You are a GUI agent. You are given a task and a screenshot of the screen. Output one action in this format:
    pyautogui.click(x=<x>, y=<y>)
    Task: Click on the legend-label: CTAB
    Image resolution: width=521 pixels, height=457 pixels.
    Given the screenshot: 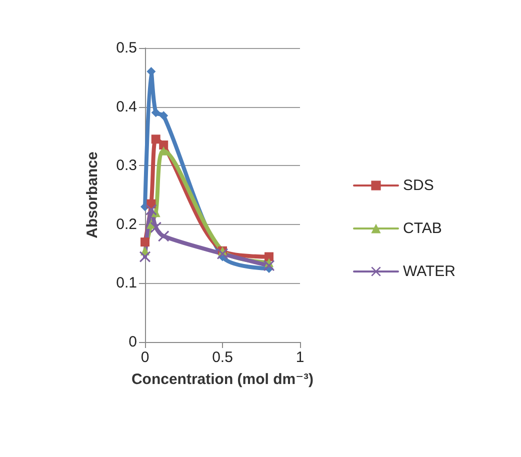 What is the action you would take?
    pyautogui.click(x=422, y=228)
    